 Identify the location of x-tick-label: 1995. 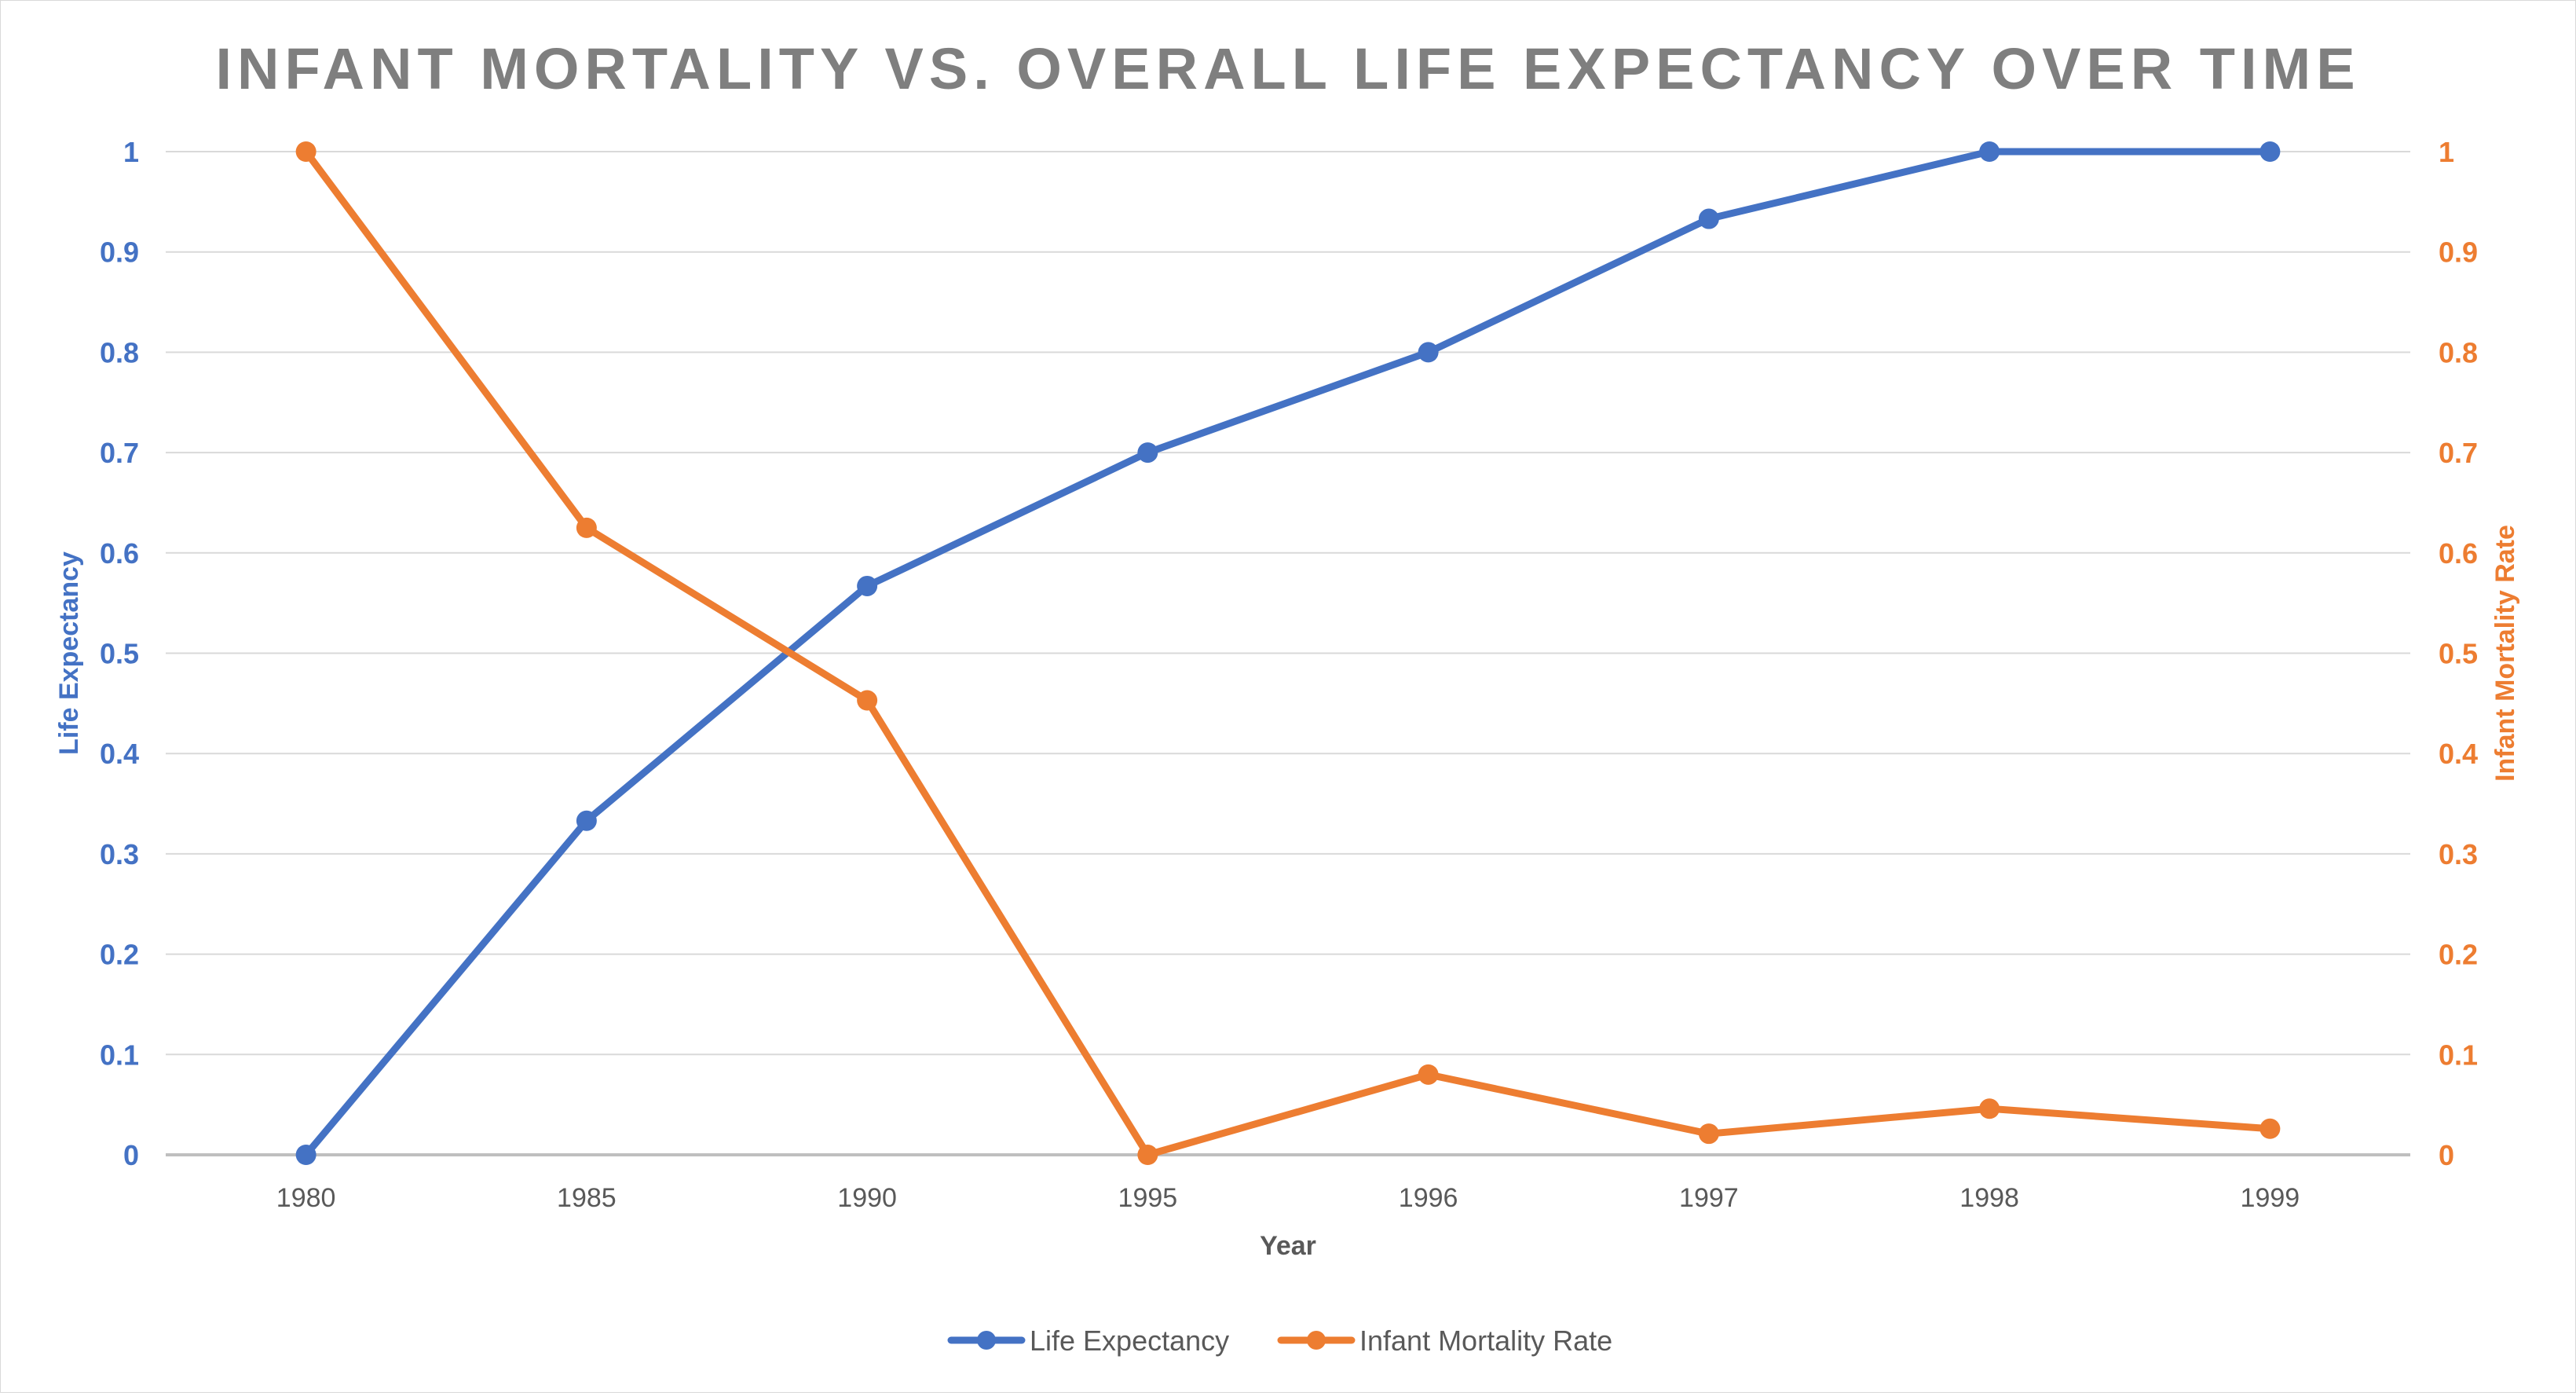
(1148, 1198).